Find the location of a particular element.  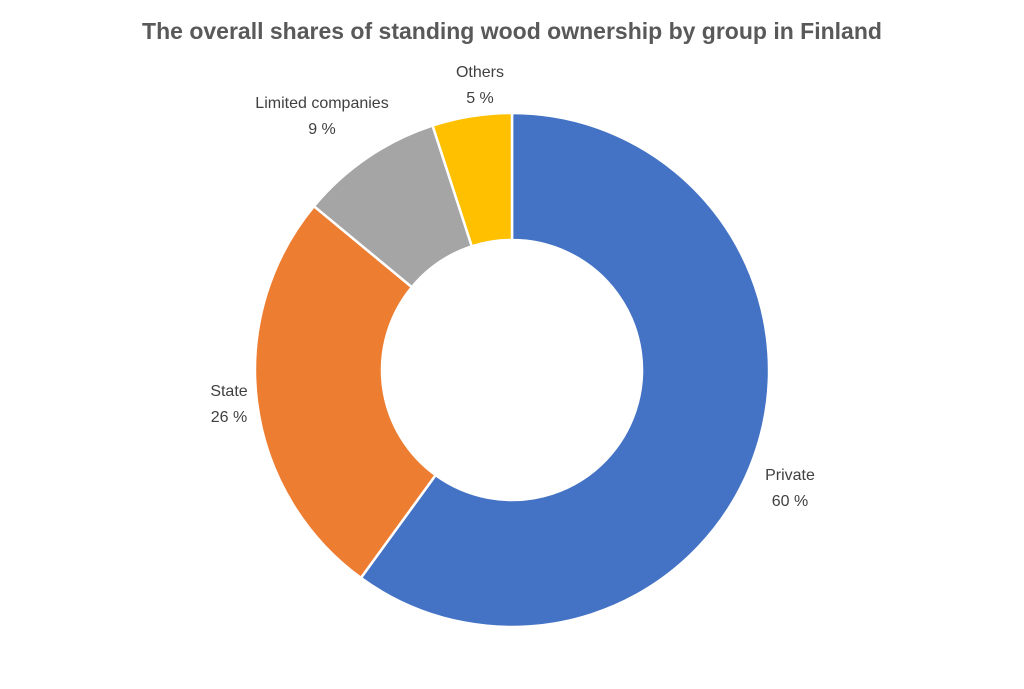

slice-label-name: Others is located at coordinates (480, 72).